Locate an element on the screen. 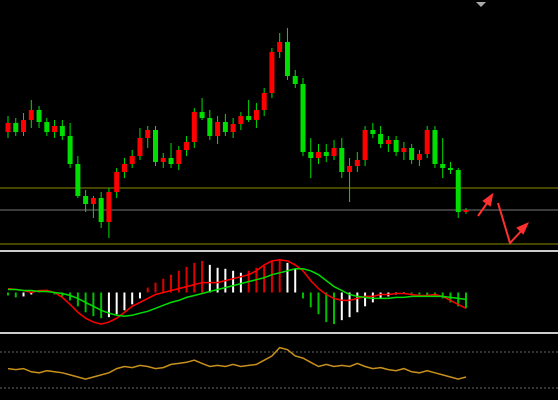  shift-marker is located at coordinates (481, 4).